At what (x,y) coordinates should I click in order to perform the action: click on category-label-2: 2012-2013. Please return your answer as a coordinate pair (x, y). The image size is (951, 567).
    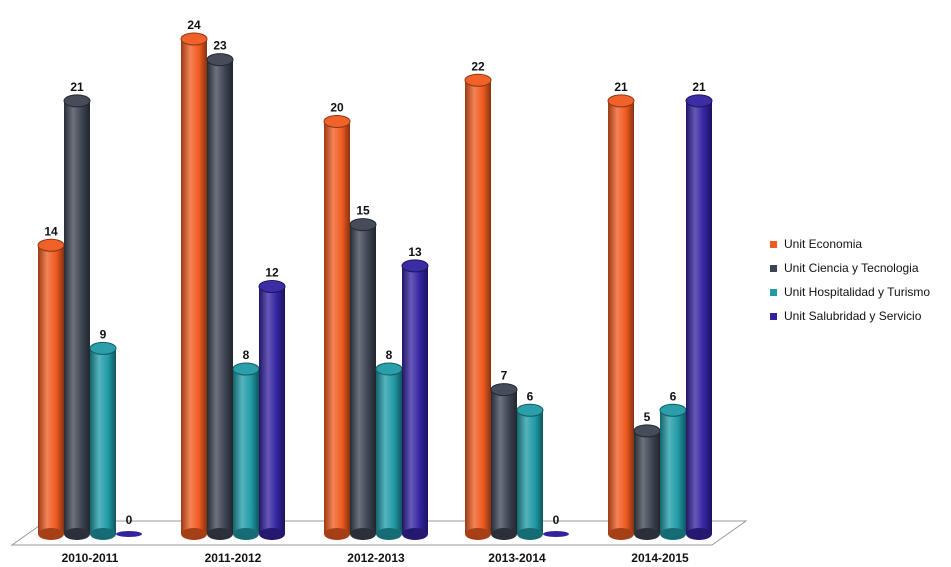
    Looking at the image, I should click on (376, 558).